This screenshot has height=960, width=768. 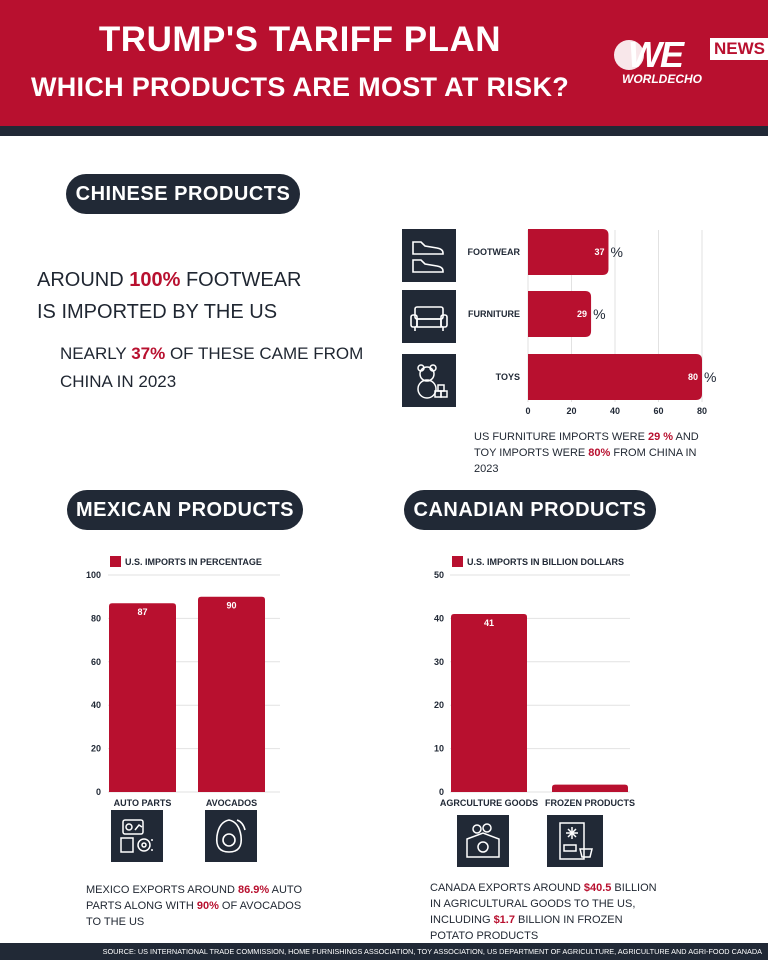 What do you see at coordinates (148, 353) in the screenshot?
I see `highlight-value: 37%` at bounding box center [148, 353].